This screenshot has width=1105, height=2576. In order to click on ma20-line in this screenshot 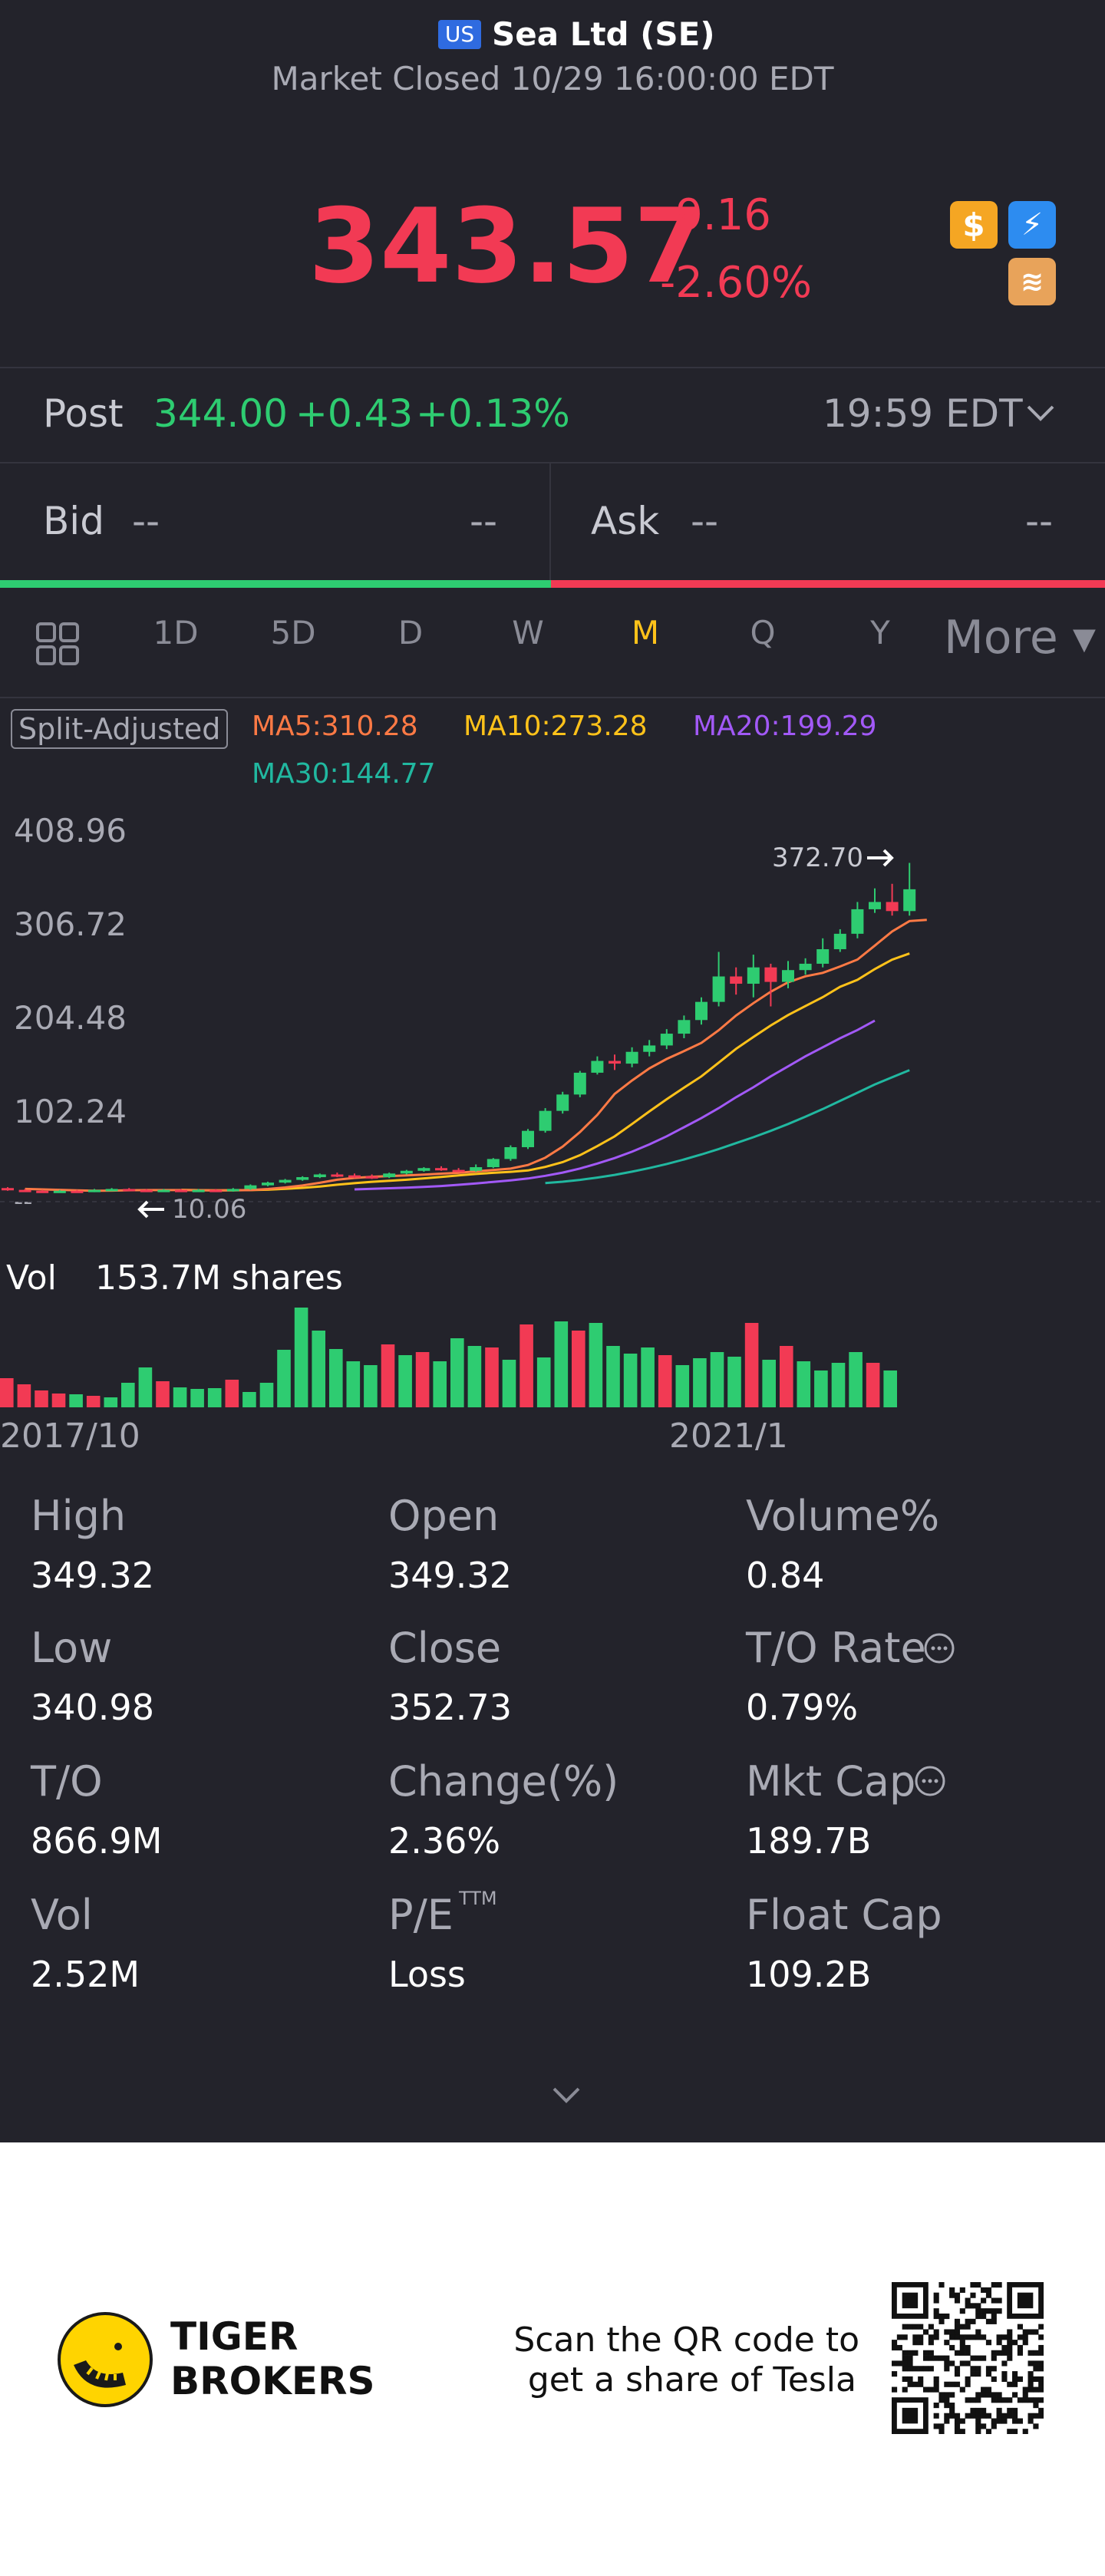, I will do `click(615, 1105)`.